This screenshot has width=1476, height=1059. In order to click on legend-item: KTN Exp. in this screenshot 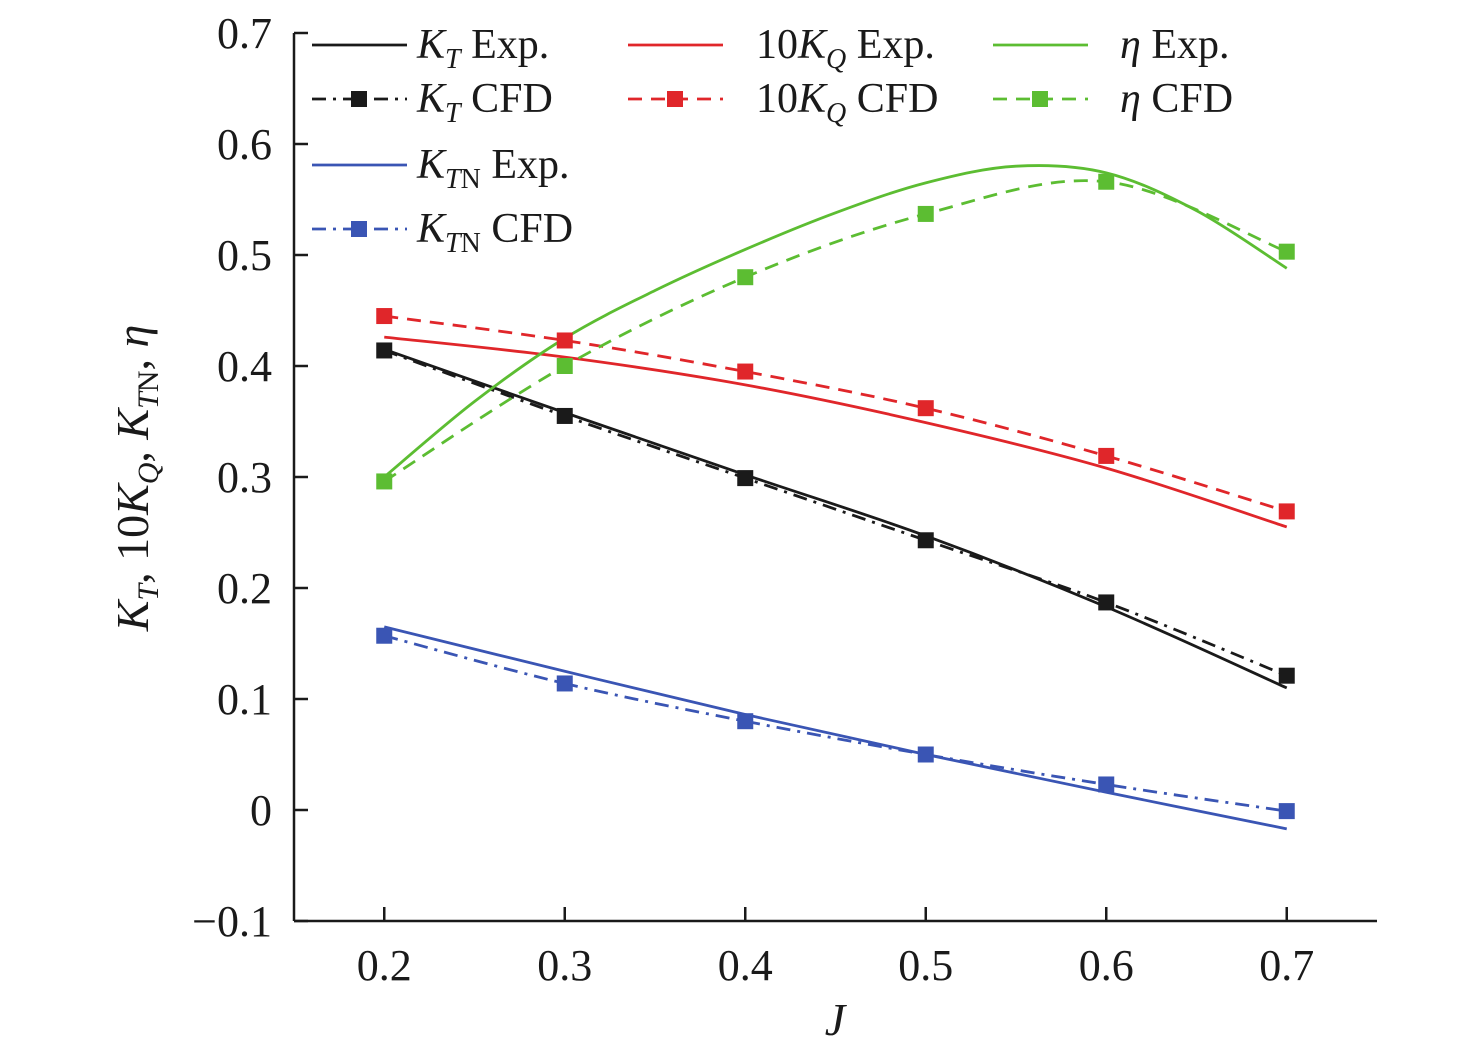, I will do `click(440, 168)`.